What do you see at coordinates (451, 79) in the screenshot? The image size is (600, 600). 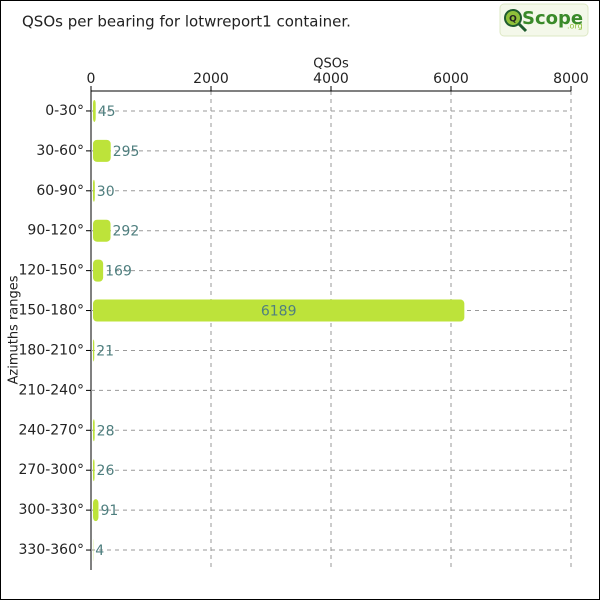 I see `x-tick-label: 6000` at bounding box center [451, 79].